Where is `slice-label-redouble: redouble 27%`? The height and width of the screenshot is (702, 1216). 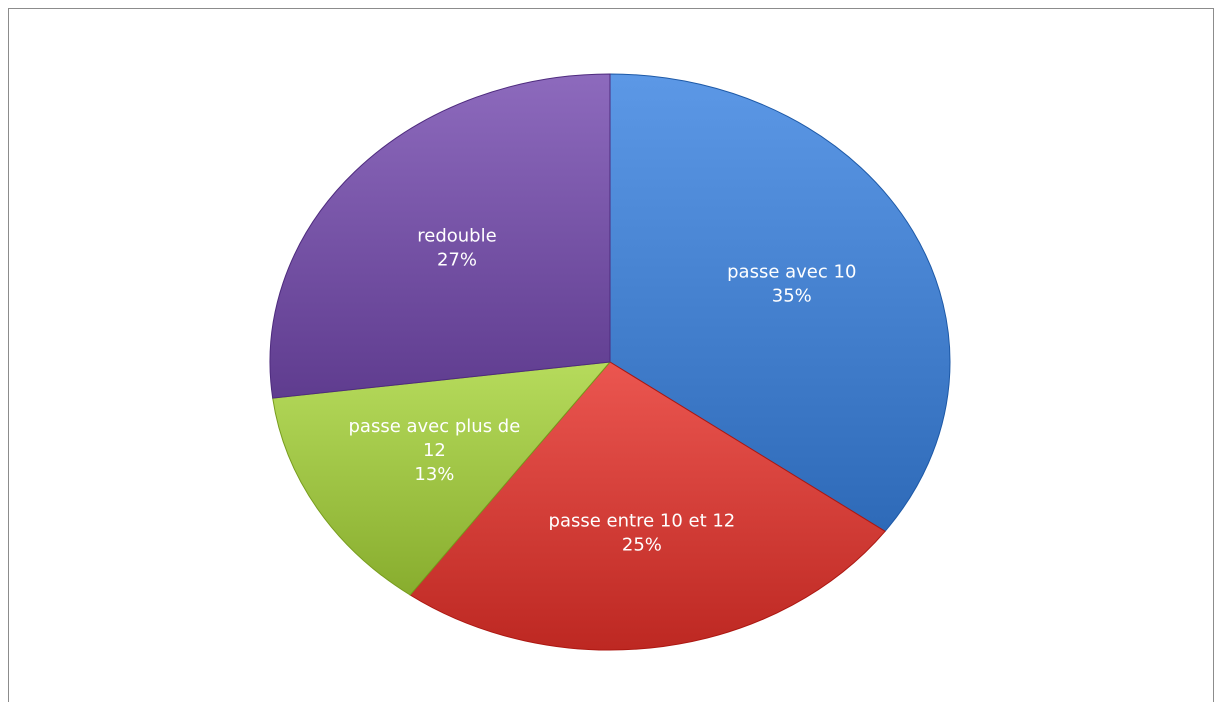
slice-label-redouble: redouble 27% is located at coordinates (456, 248).